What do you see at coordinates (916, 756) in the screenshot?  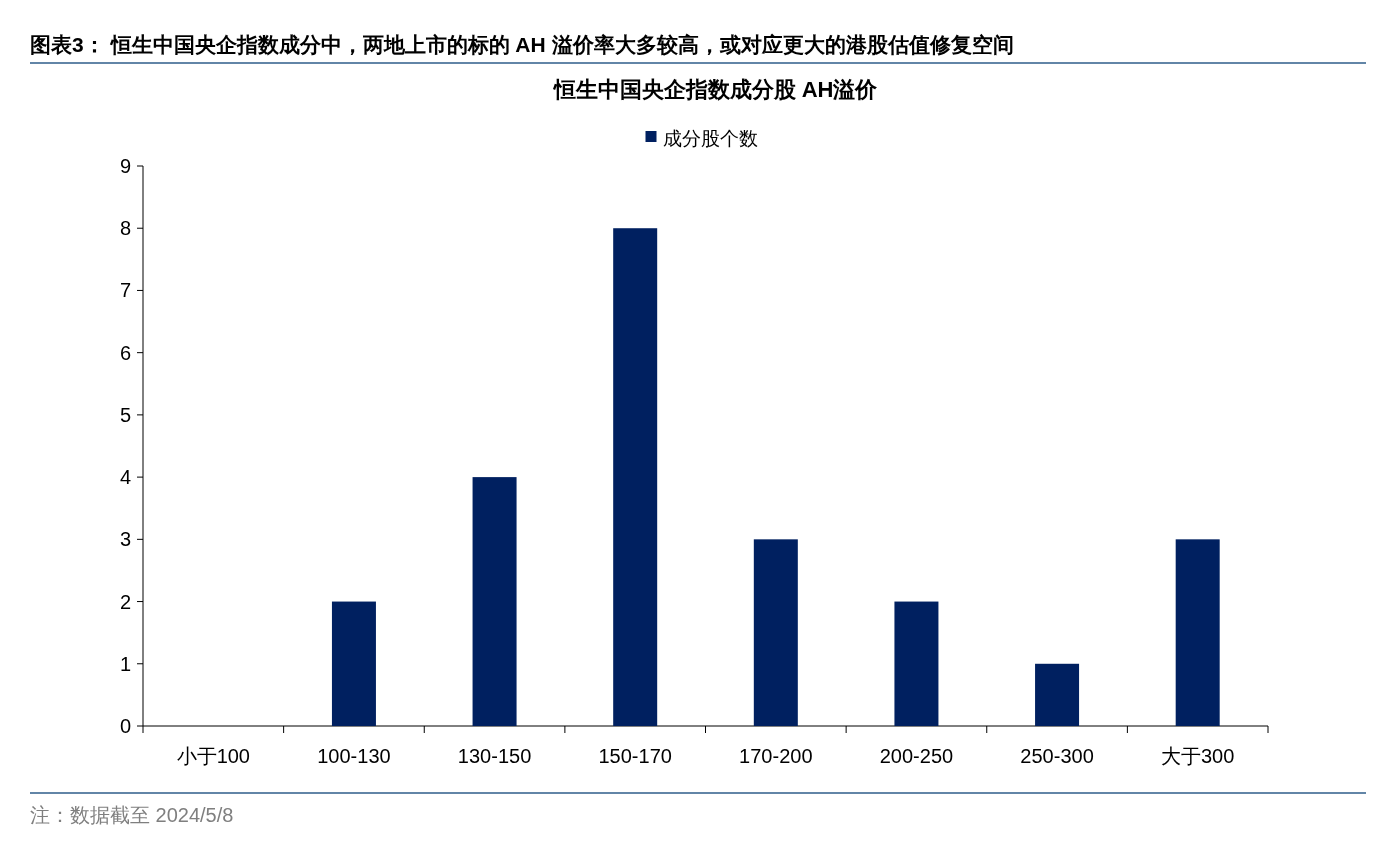 I see `x-tick-label: 200-250` at bounding box center [916, 756].